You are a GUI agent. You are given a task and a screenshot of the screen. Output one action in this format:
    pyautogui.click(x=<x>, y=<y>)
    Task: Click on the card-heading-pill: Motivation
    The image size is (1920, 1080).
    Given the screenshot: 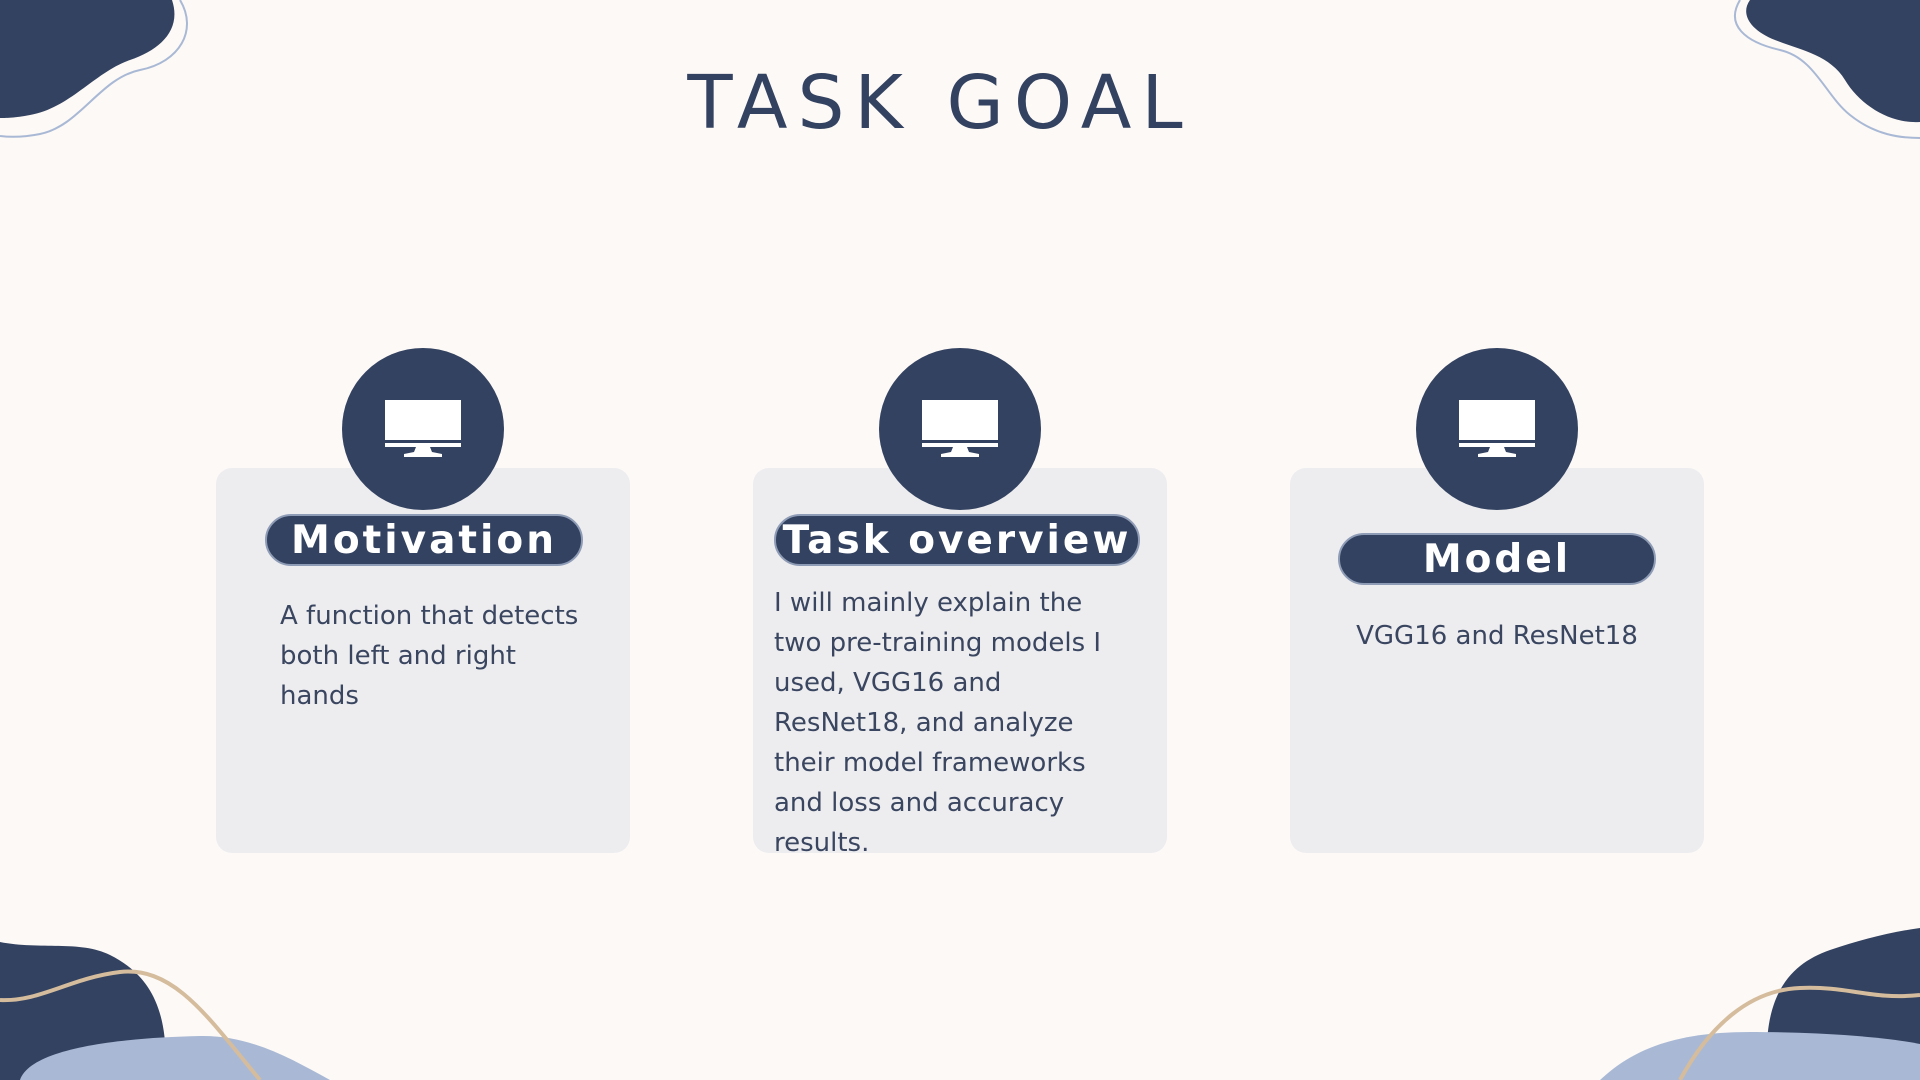 What is the action you would take?
    pyautogui.click(x=424, y=540)
    